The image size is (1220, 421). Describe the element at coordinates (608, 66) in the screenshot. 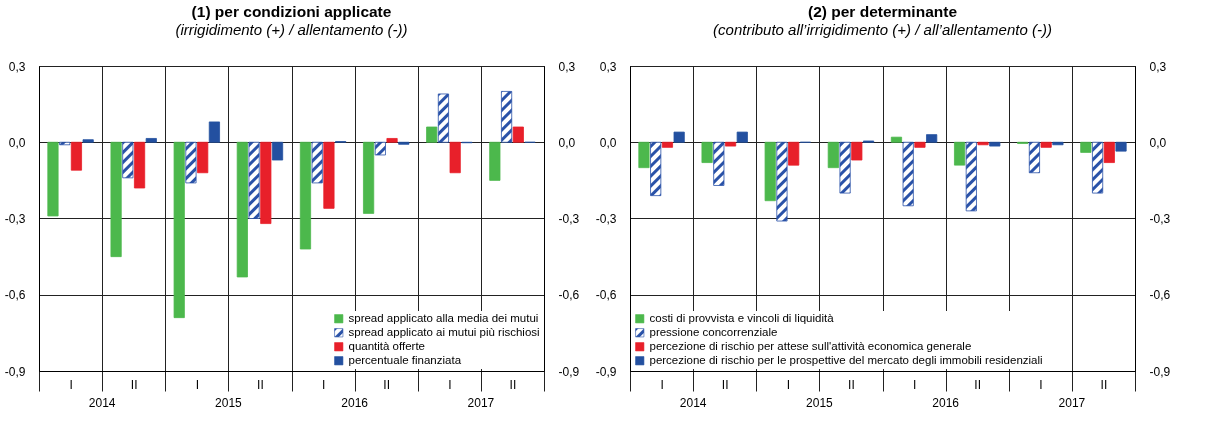

I see `y-tick-label: 0,3` at that location.